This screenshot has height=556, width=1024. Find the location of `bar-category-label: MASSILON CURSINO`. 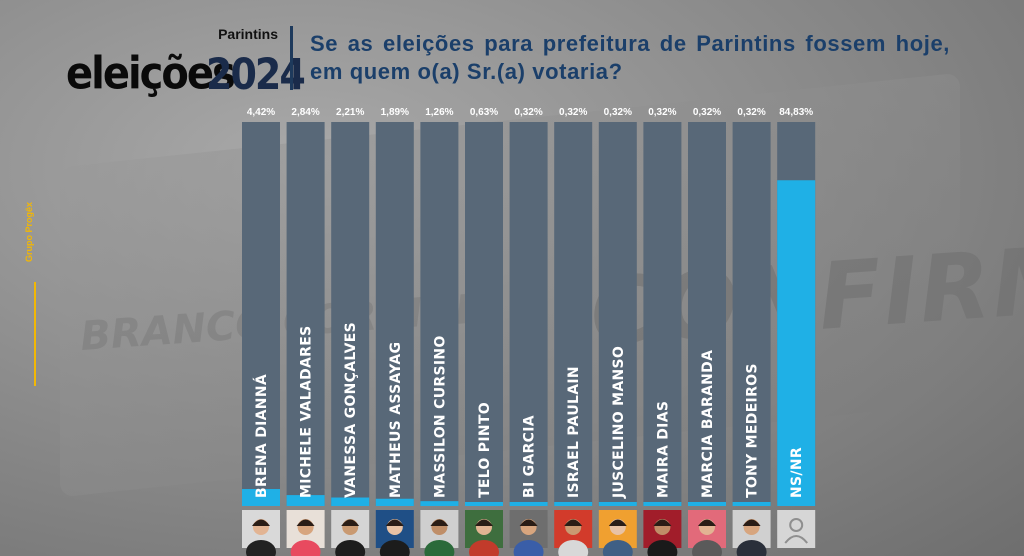

bar-category-label: MASSILON CURSINO is located at coordinates (440, 416).